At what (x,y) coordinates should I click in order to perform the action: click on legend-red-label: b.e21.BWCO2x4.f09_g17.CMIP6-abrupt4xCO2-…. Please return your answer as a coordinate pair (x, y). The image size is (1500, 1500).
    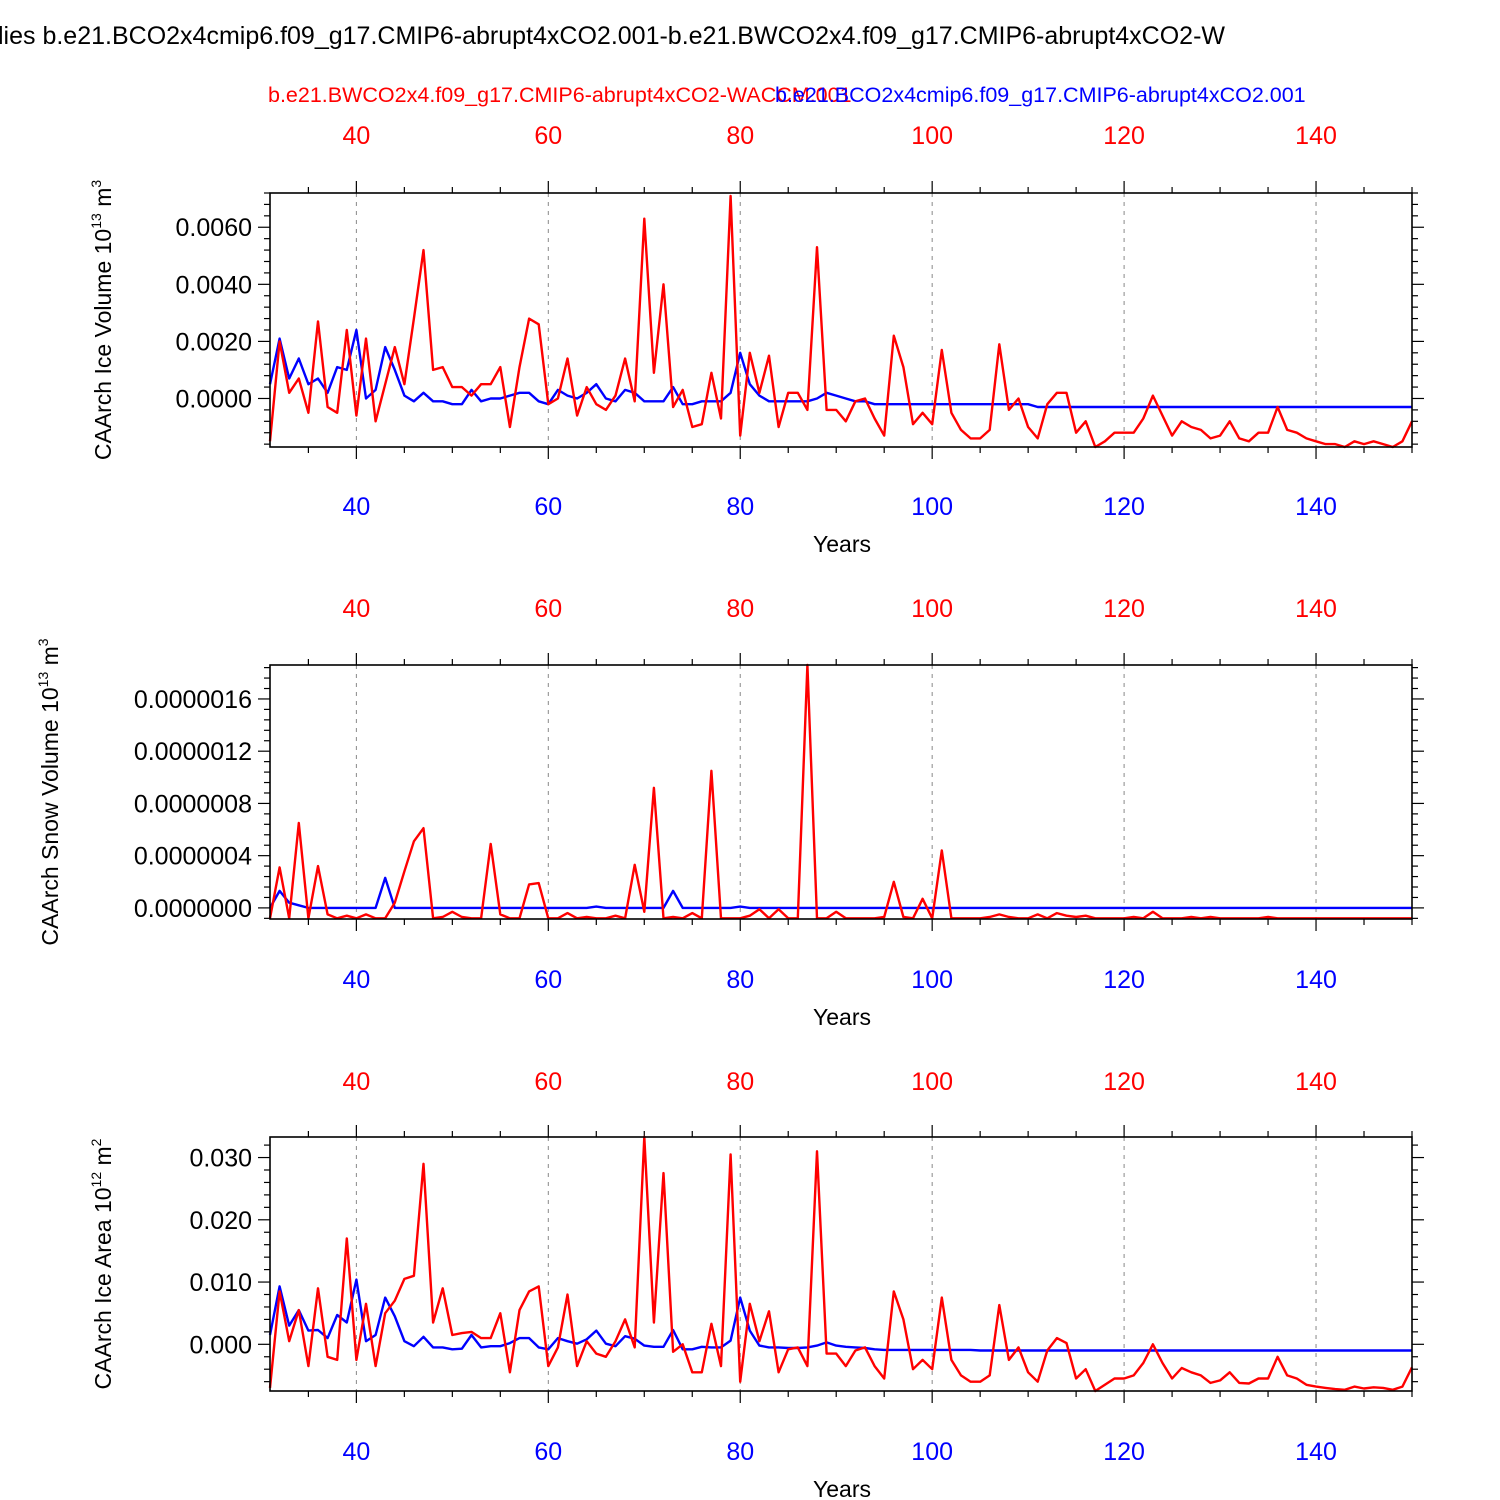
    Looking at the image, I should click on (560, 95).